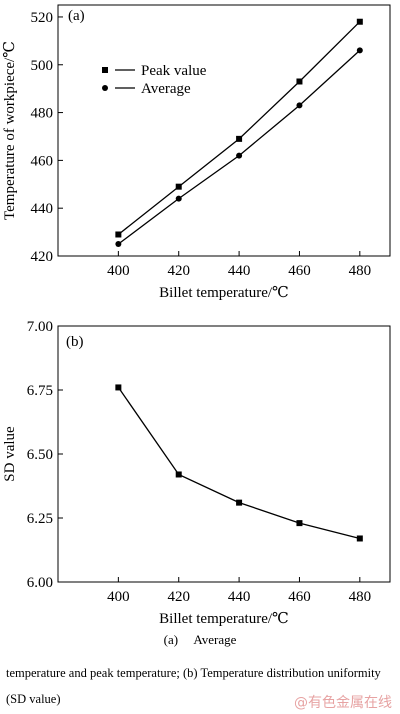 This screenshot has height=714, width=400. What do you see at coordinates (42, 161) in the screenshot?
I see `y-tick-label: 460` at bounding box center [42, 161].